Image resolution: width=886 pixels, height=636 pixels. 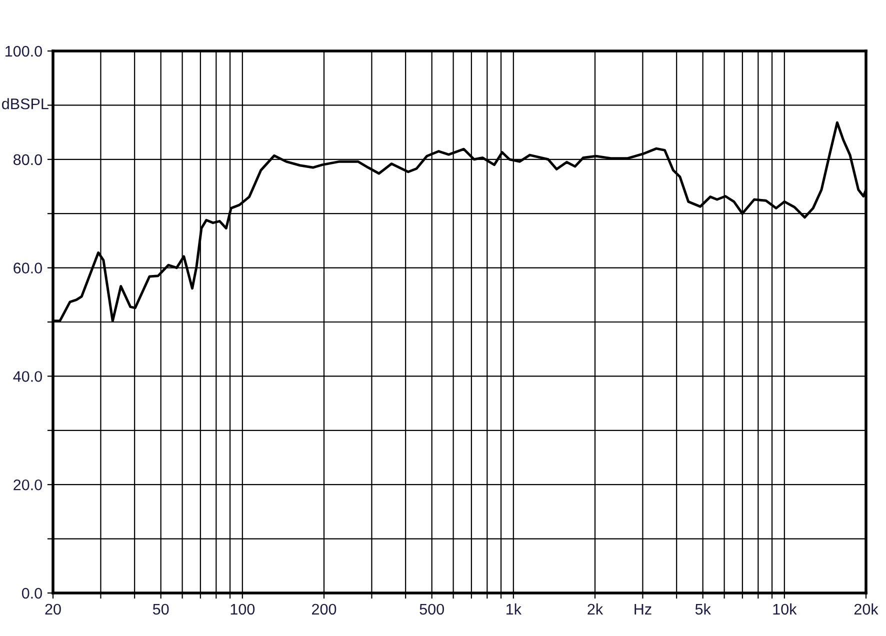 I want to click on x-tick-label: 10k, so click(x=785, y=609).